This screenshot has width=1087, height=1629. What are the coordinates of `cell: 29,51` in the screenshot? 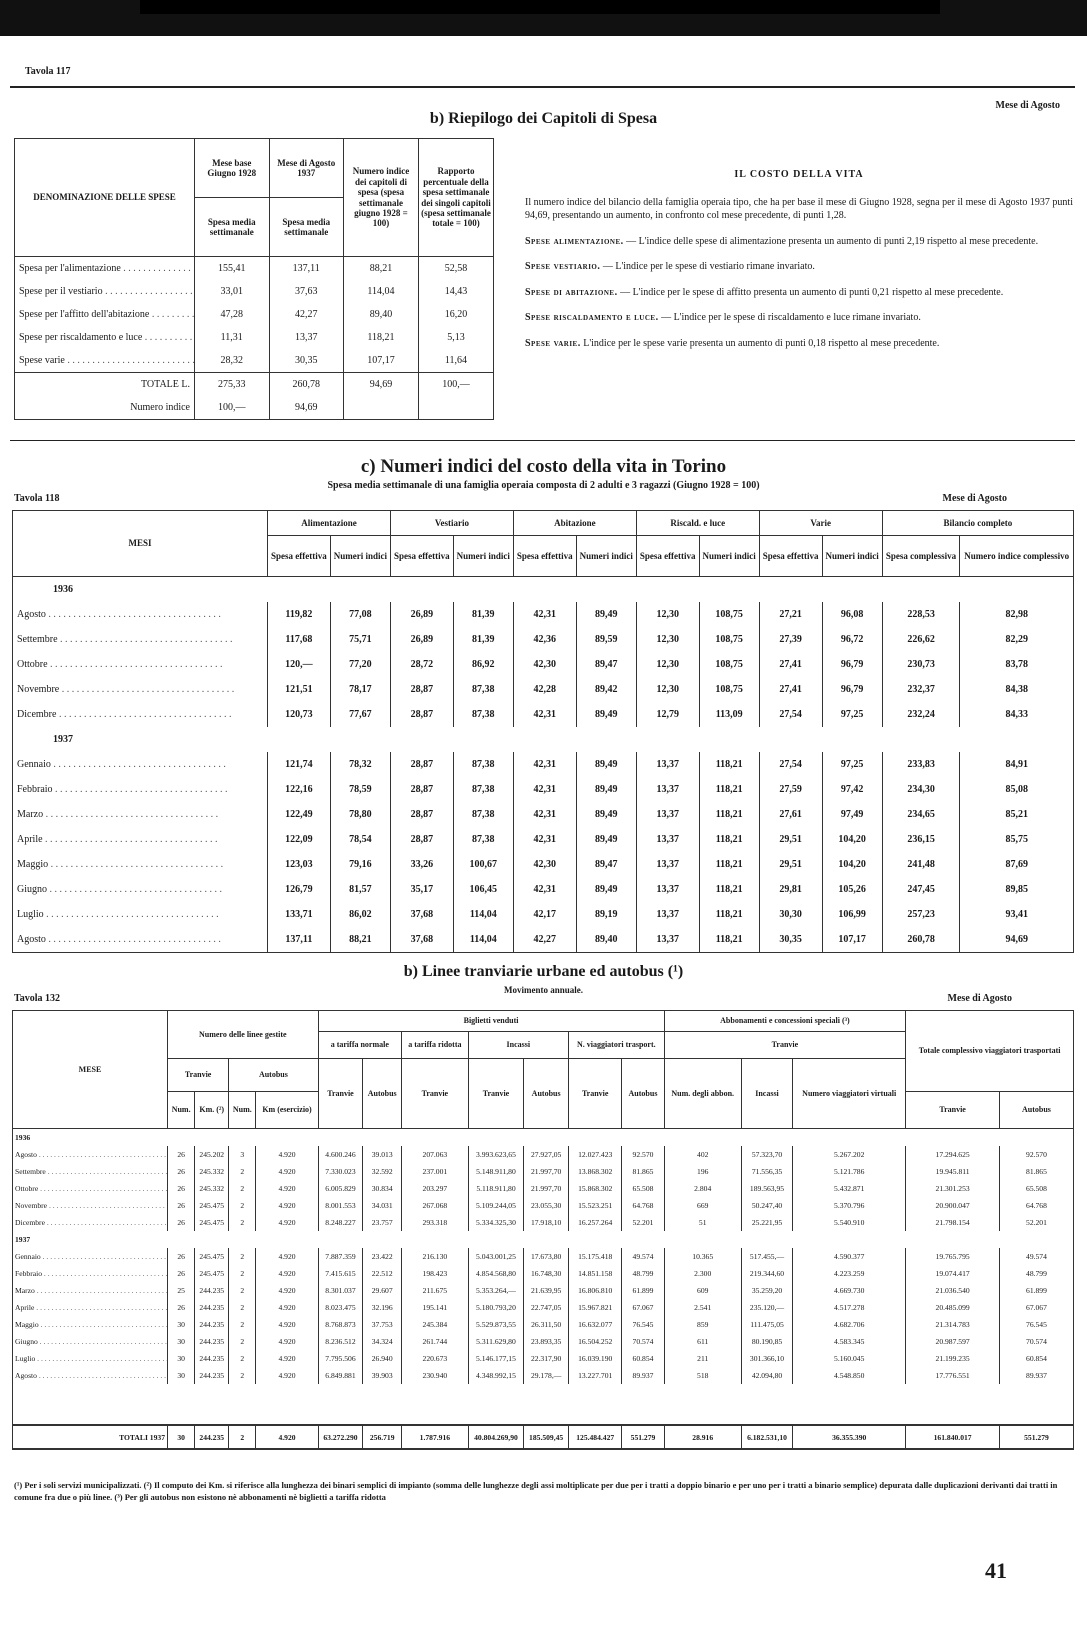 It's located at (790, 864).